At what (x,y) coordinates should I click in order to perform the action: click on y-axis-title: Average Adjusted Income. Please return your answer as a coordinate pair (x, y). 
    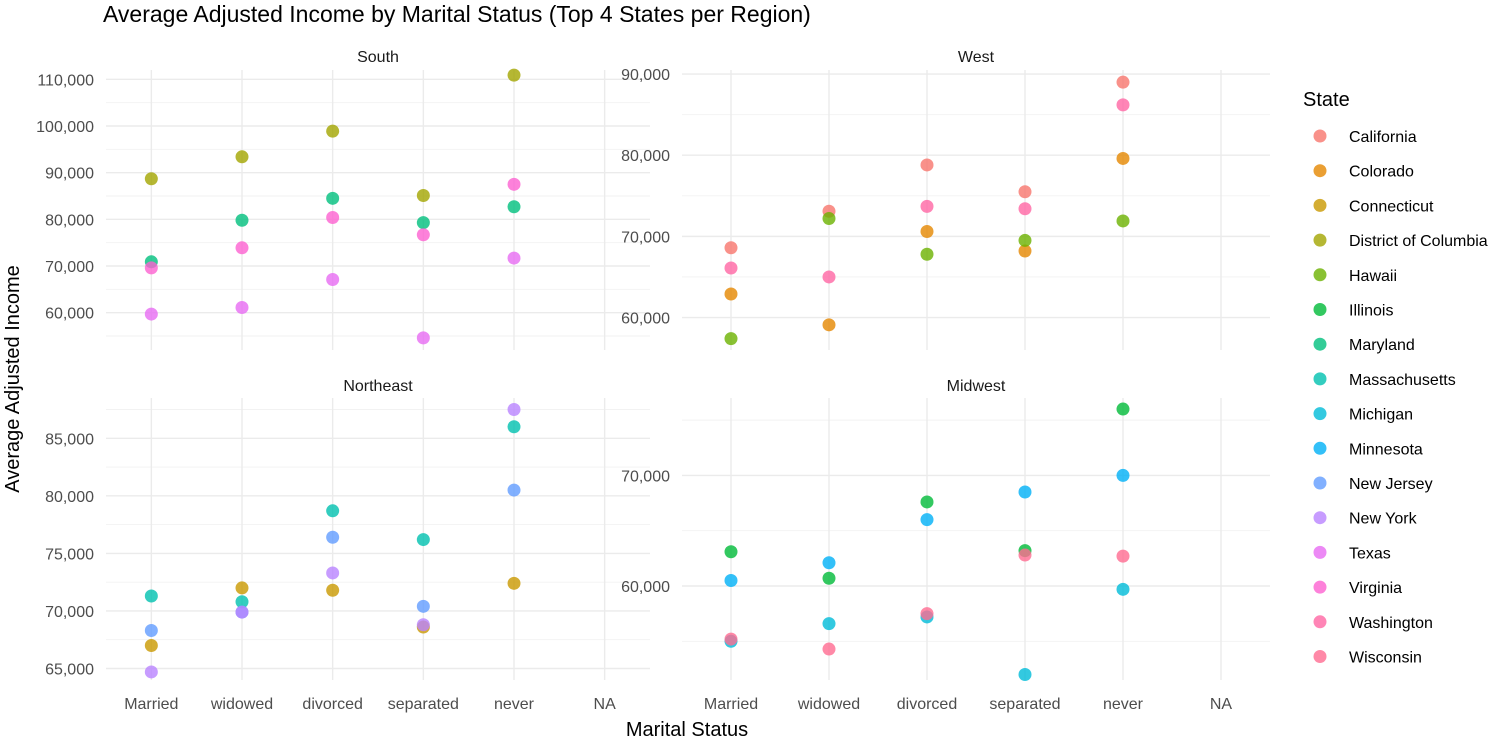
    Looking at the image, I should click on (13, 379).